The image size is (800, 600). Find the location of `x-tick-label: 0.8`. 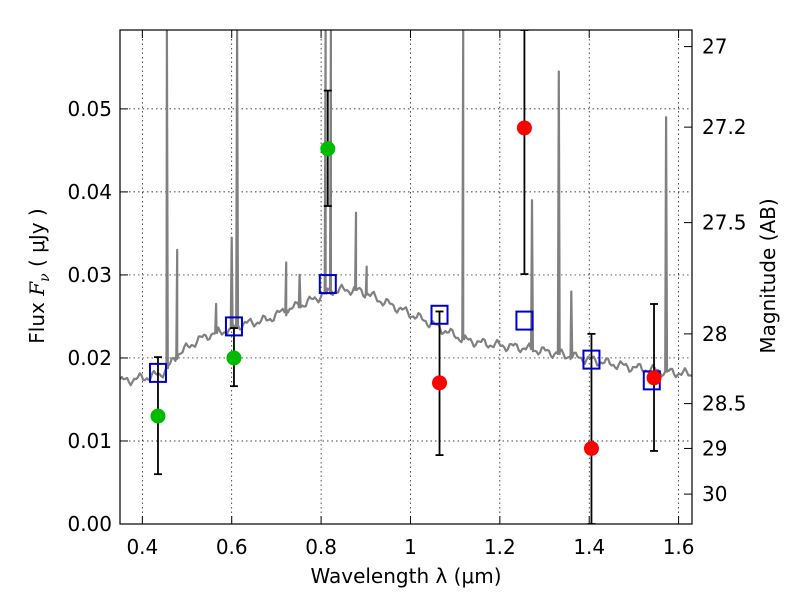

x-tick-label: 0.8 is located at coordinates (321, 547).